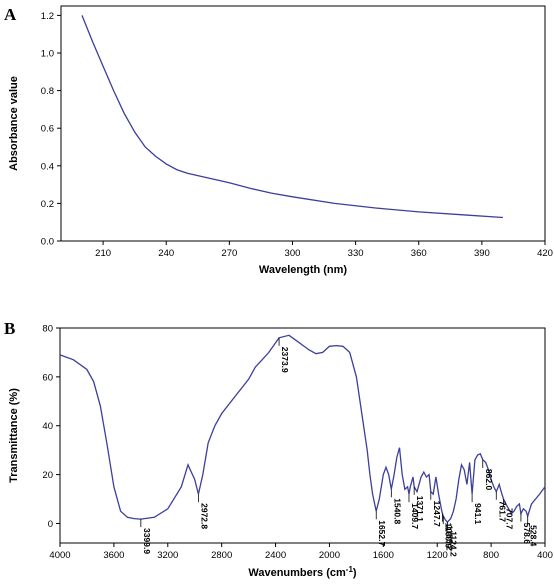  I want to click on panel-b-y-tick-label: 20, so click(47, 475).